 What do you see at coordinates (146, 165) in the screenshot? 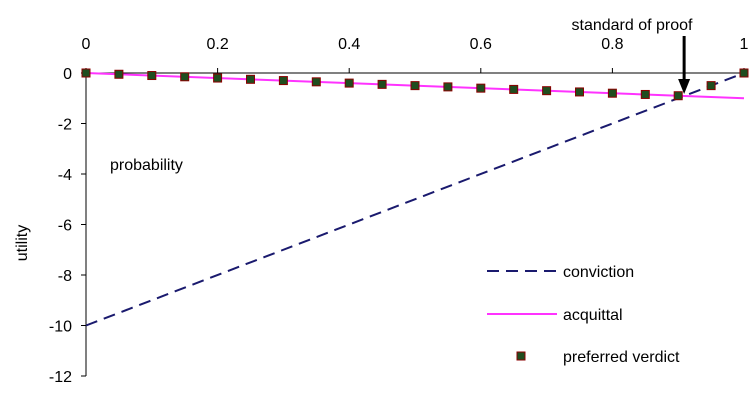
I see `x-axis-label: probability` at bounding box center [146, 165].